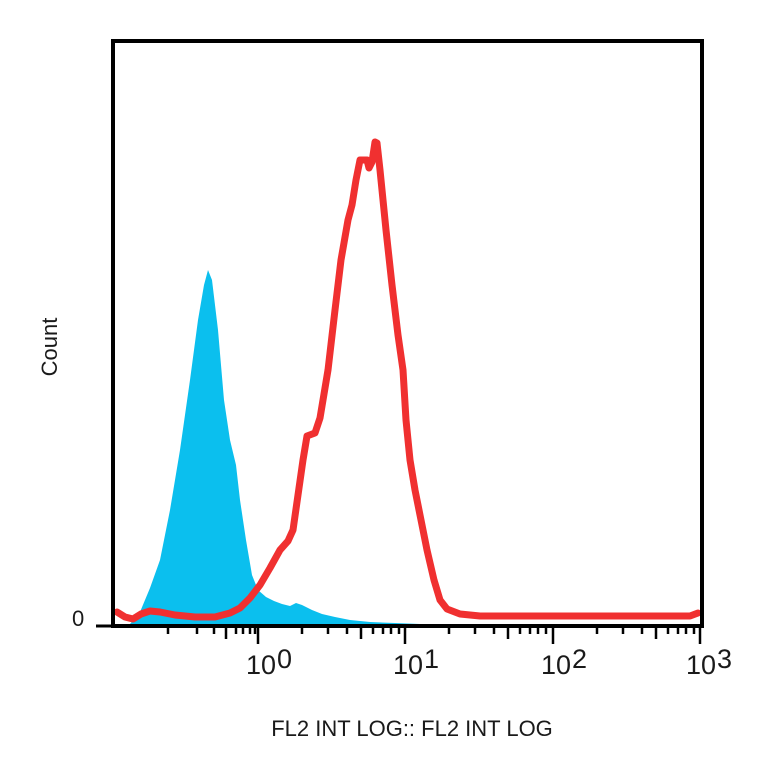 The image size is (764, 764). I want to click on x-tick-exponent: 2, so click(580, 659).